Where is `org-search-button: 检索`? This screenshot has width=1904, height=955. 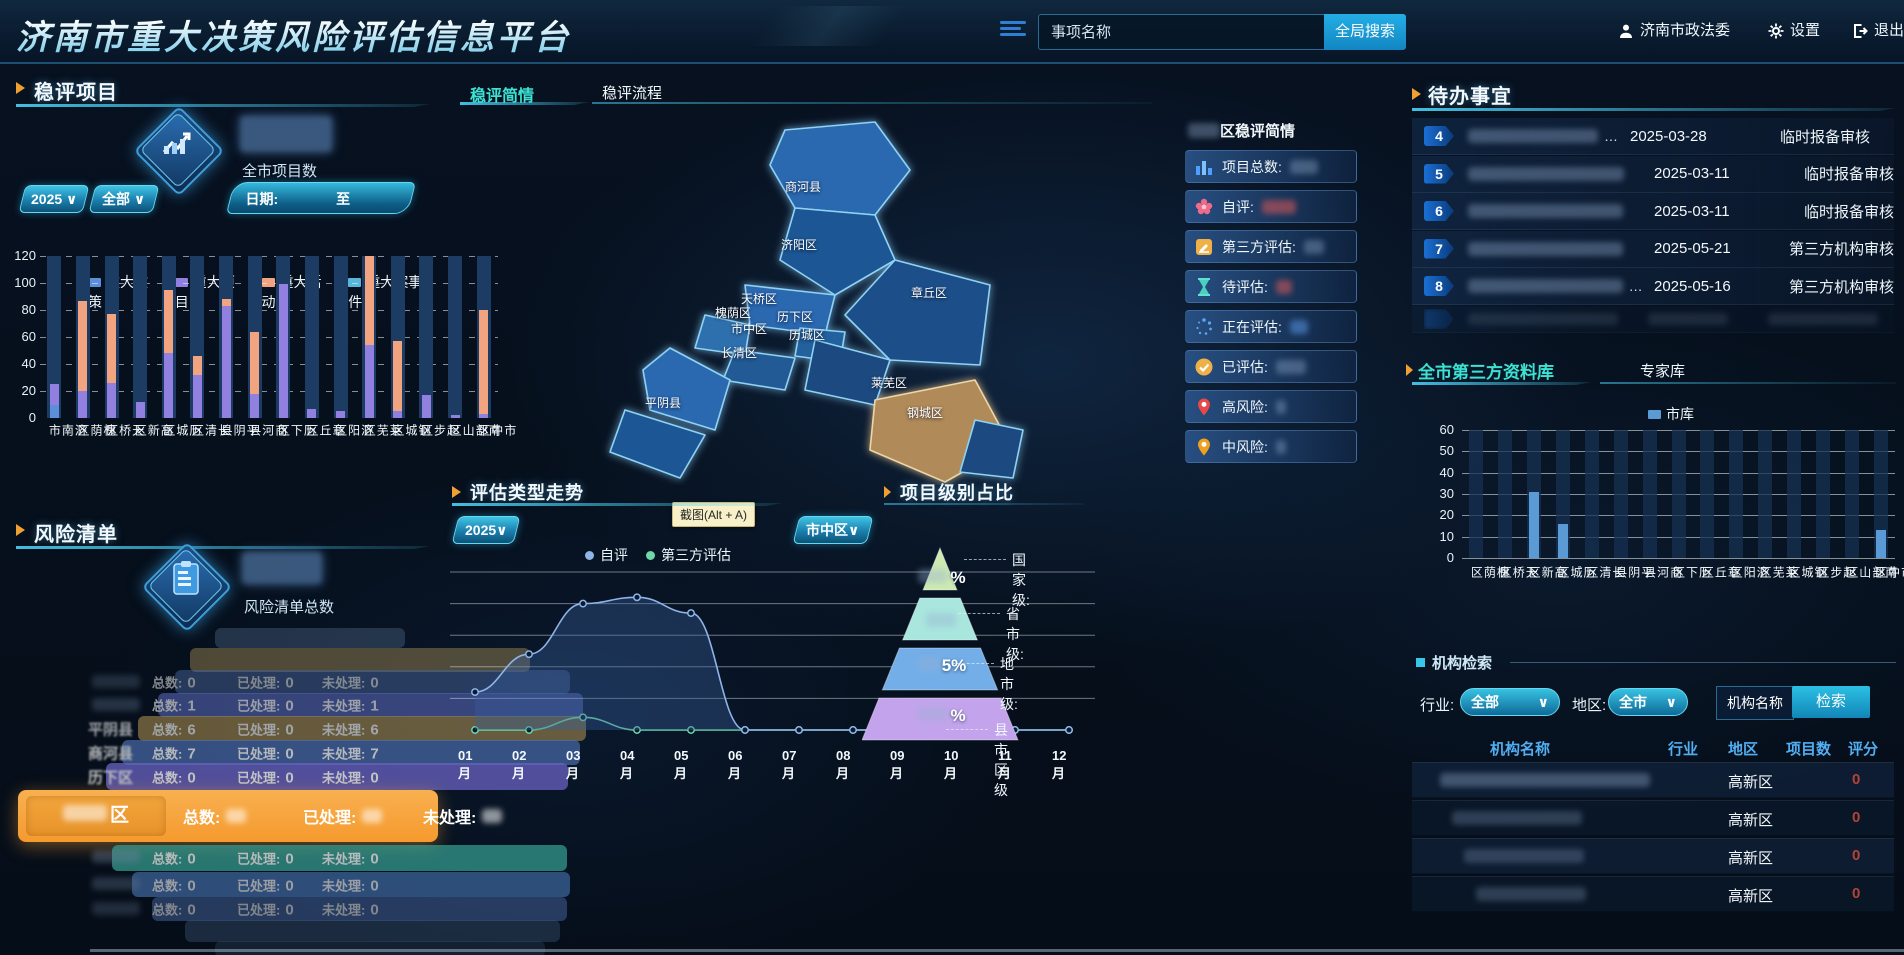 org-search-button: 检索 is located at coordinates (1831, 702).